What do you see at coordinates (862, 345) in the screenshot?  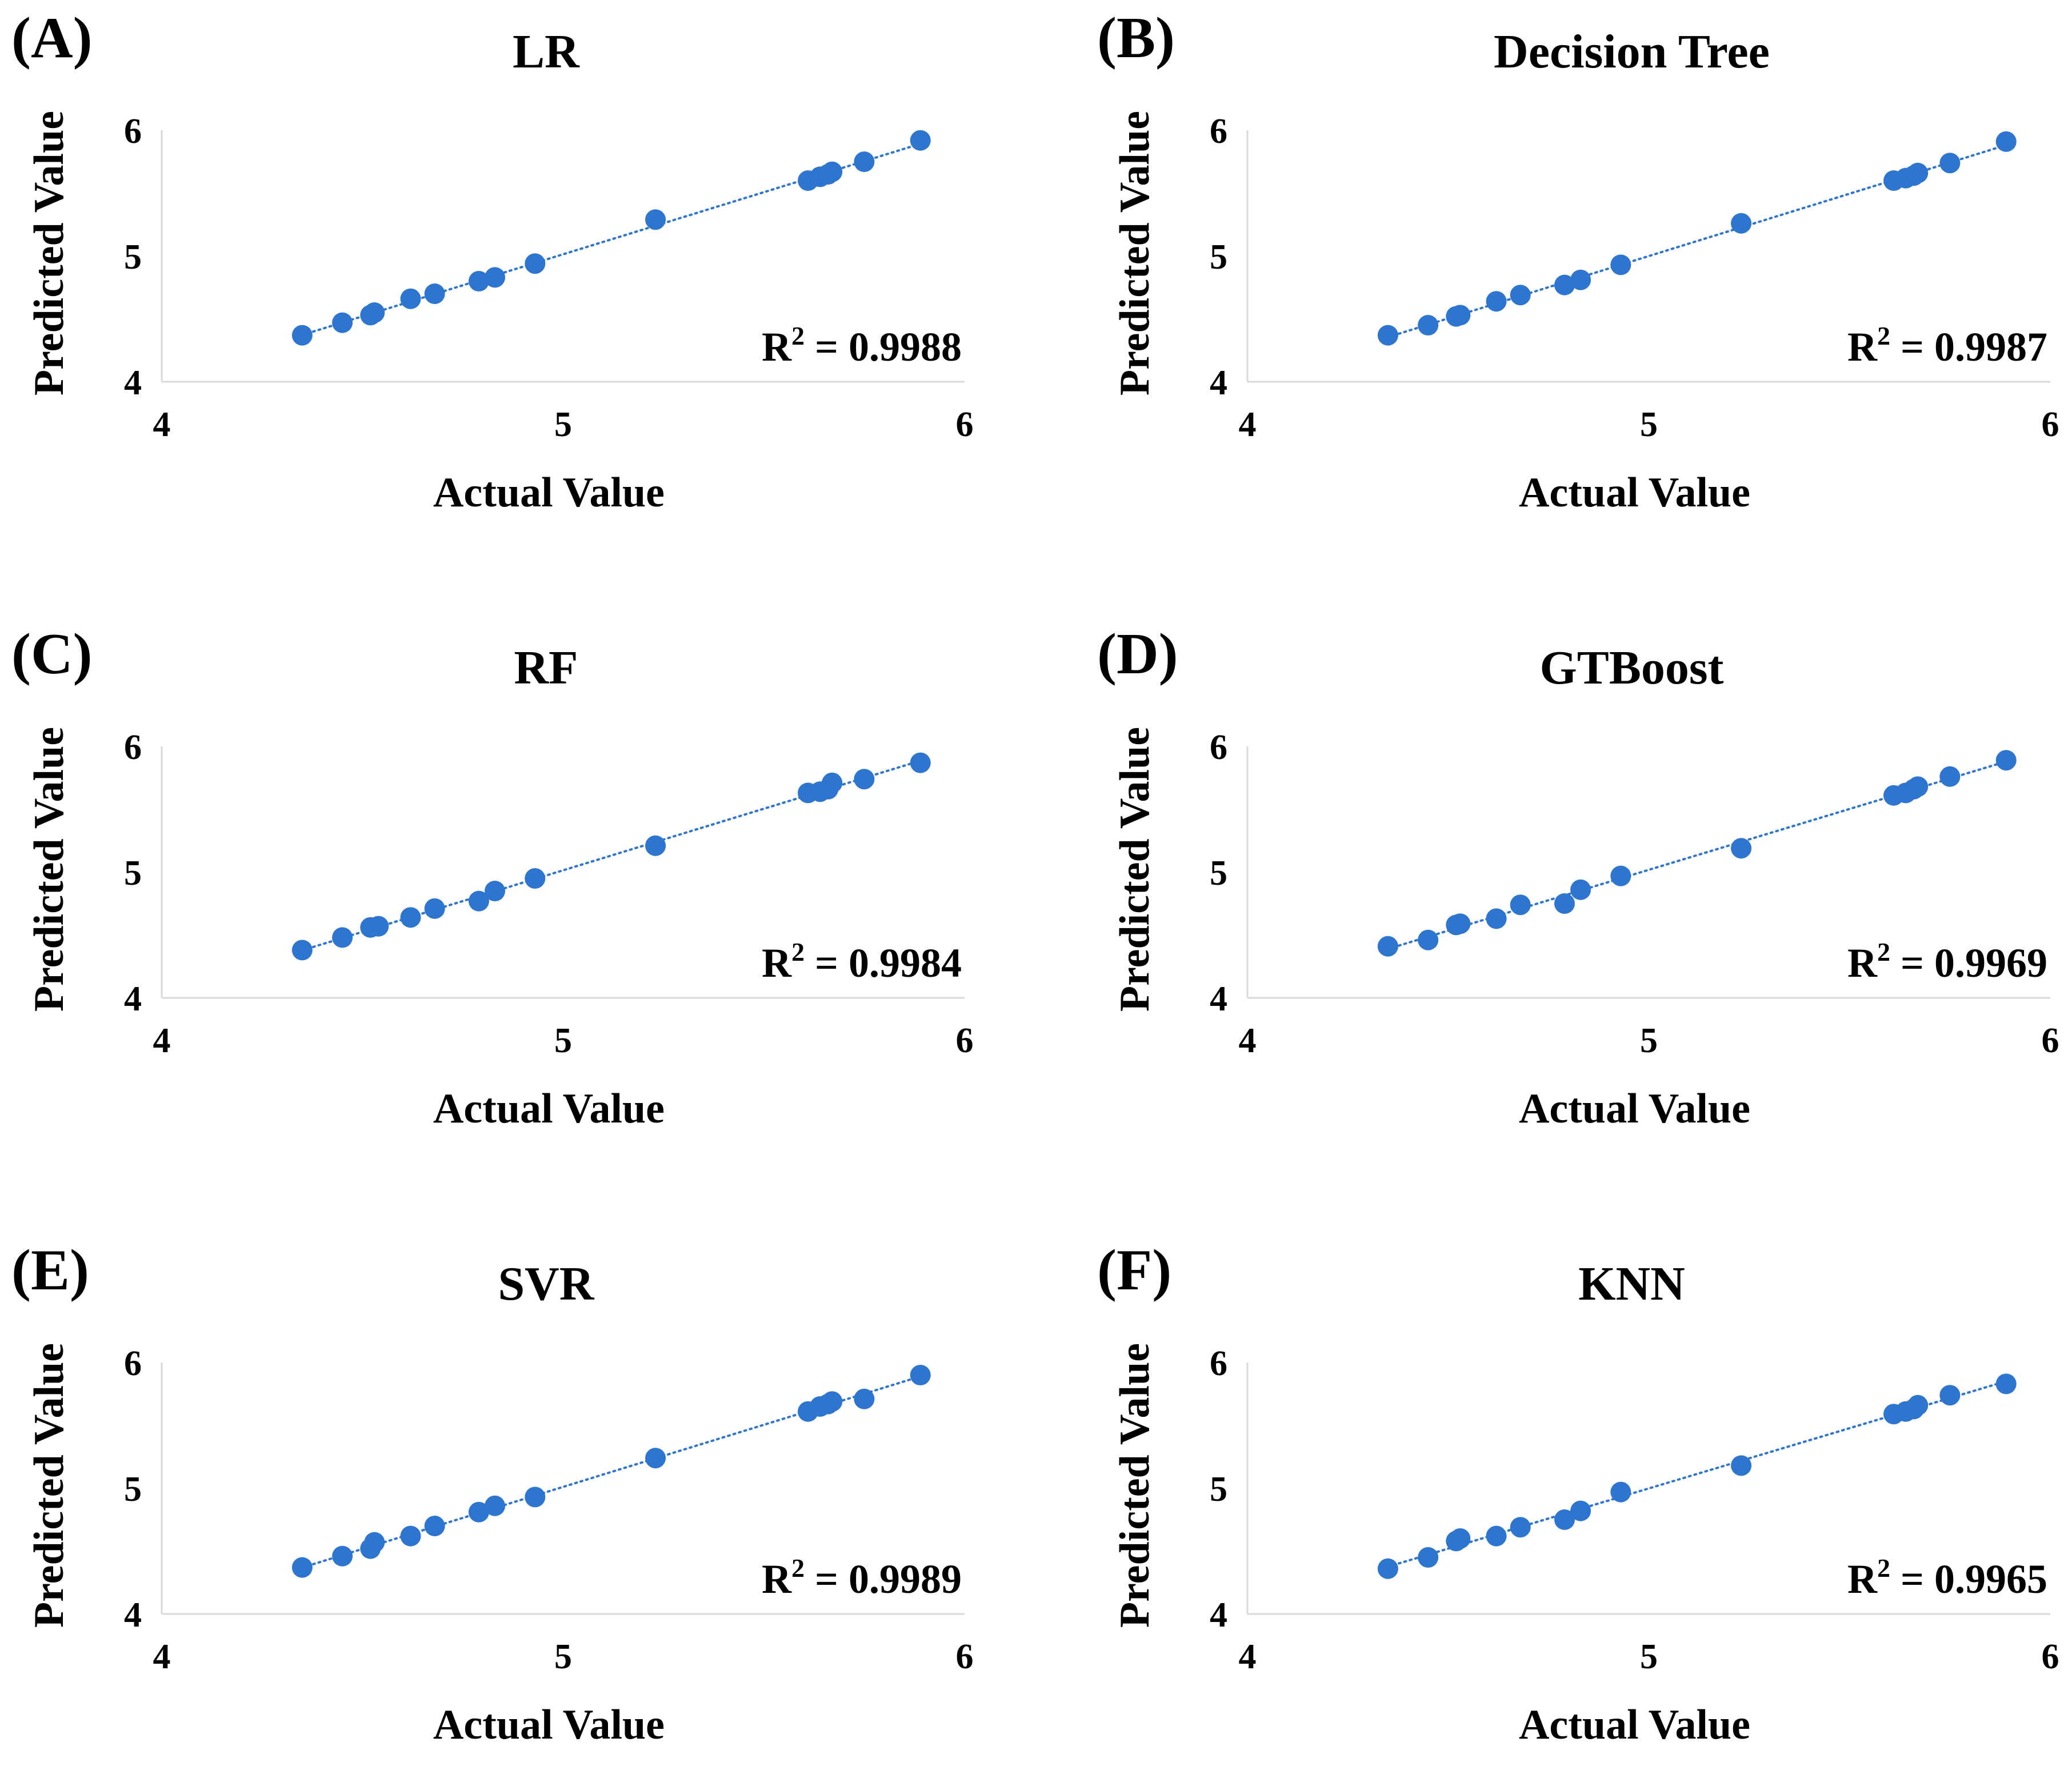 I see `r2-annotation: R2 = 0.9988` at bounding box center [862, 345].